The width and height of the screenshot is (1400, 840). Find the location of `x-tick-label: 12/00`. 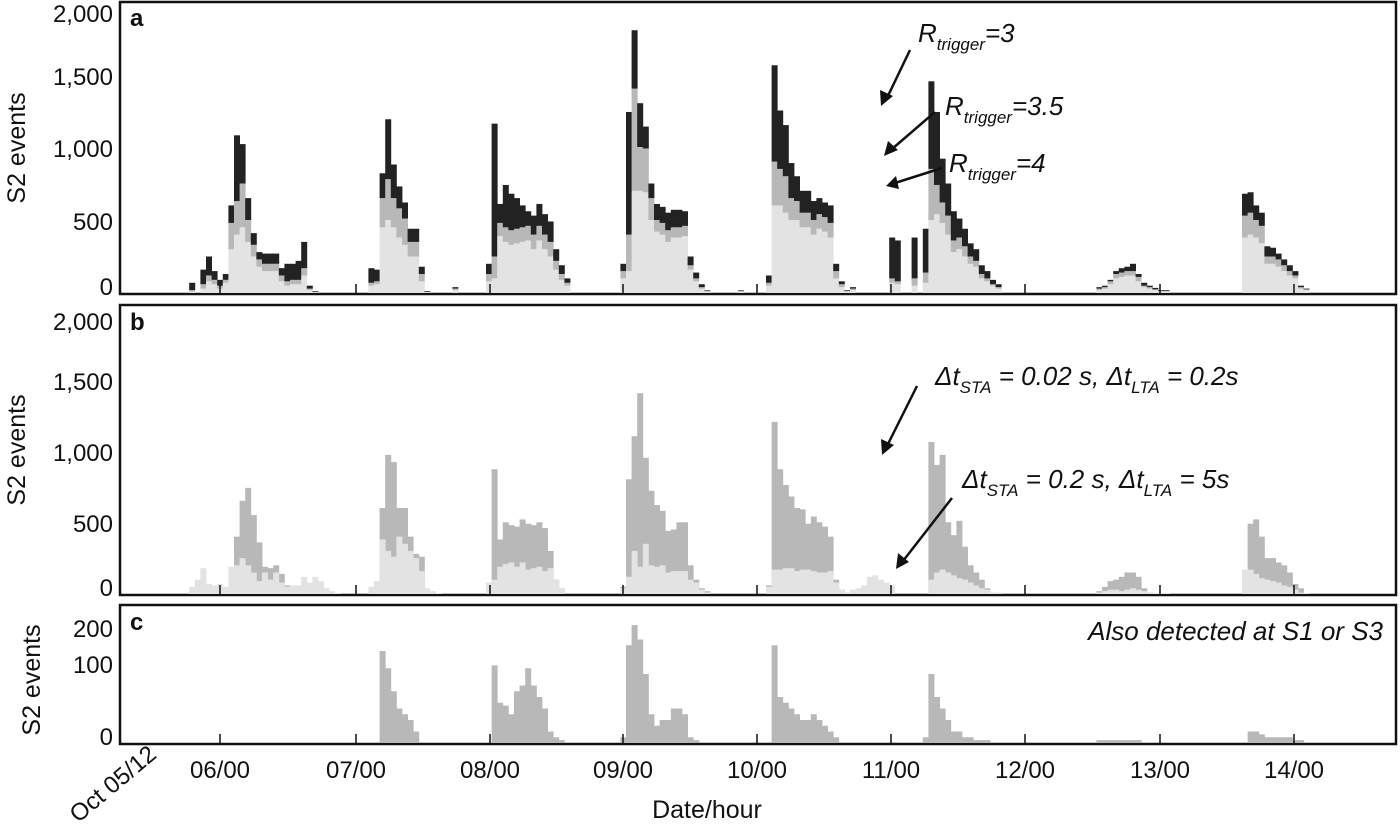

x-tick-label: 12/00 is located at coordinates (1025, 770).